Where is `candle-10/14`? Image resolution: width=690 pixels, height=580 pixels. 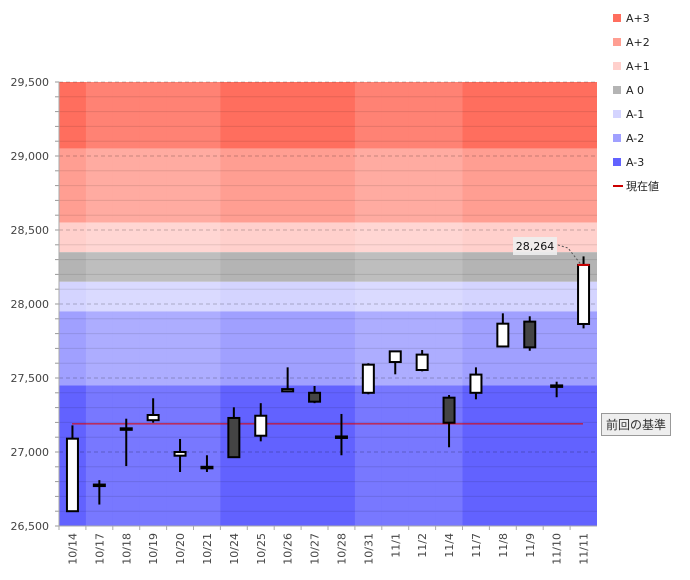
candle-10/14 is located at coordinates (72, 469).